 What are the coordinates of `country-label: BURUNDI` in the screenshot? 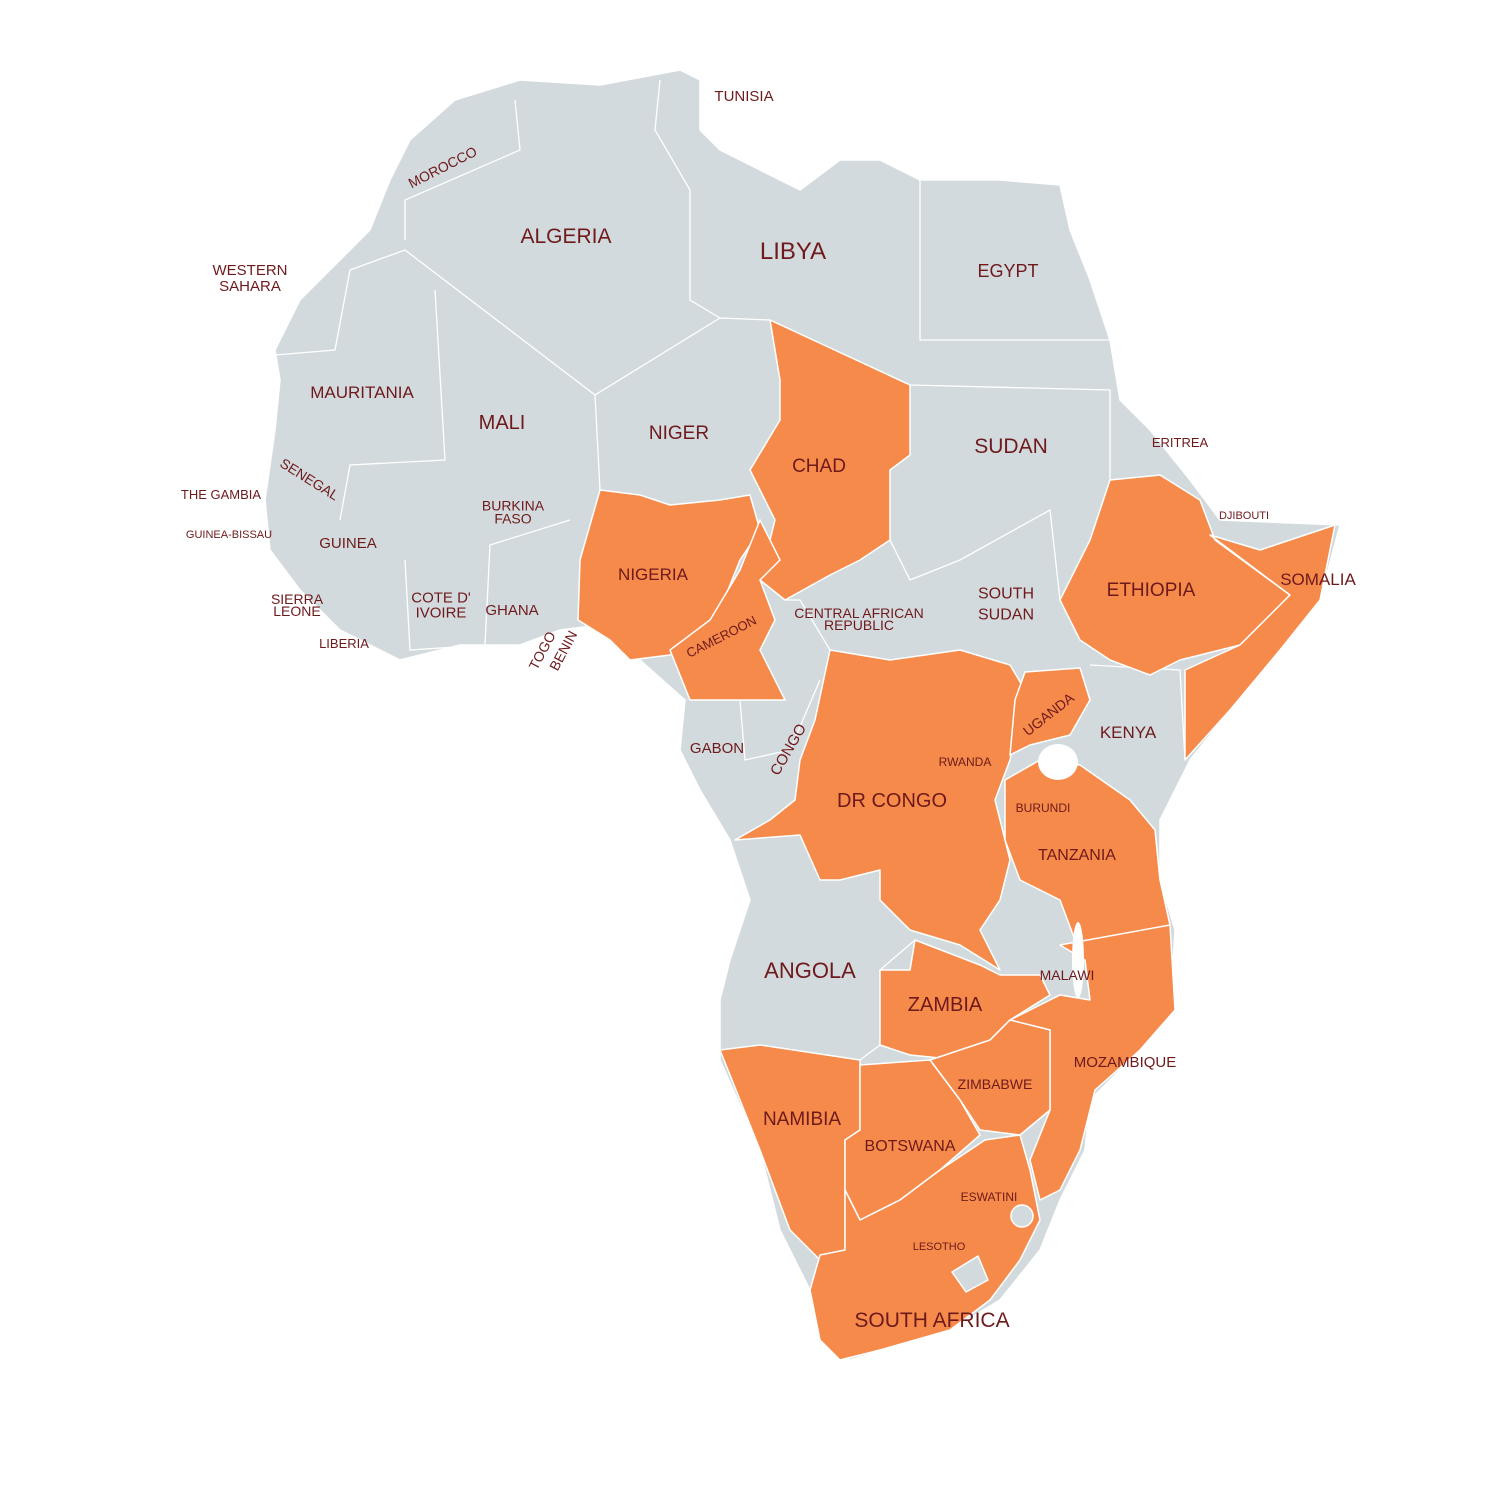 It's located at (1043, 808).